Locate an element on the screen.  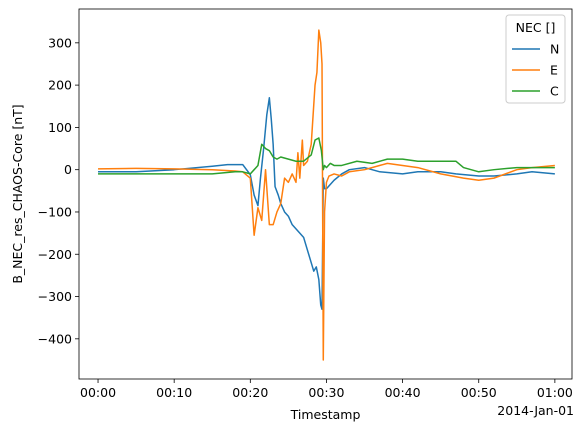
y-tick-label: −100 is located at coordinates (55, 211).